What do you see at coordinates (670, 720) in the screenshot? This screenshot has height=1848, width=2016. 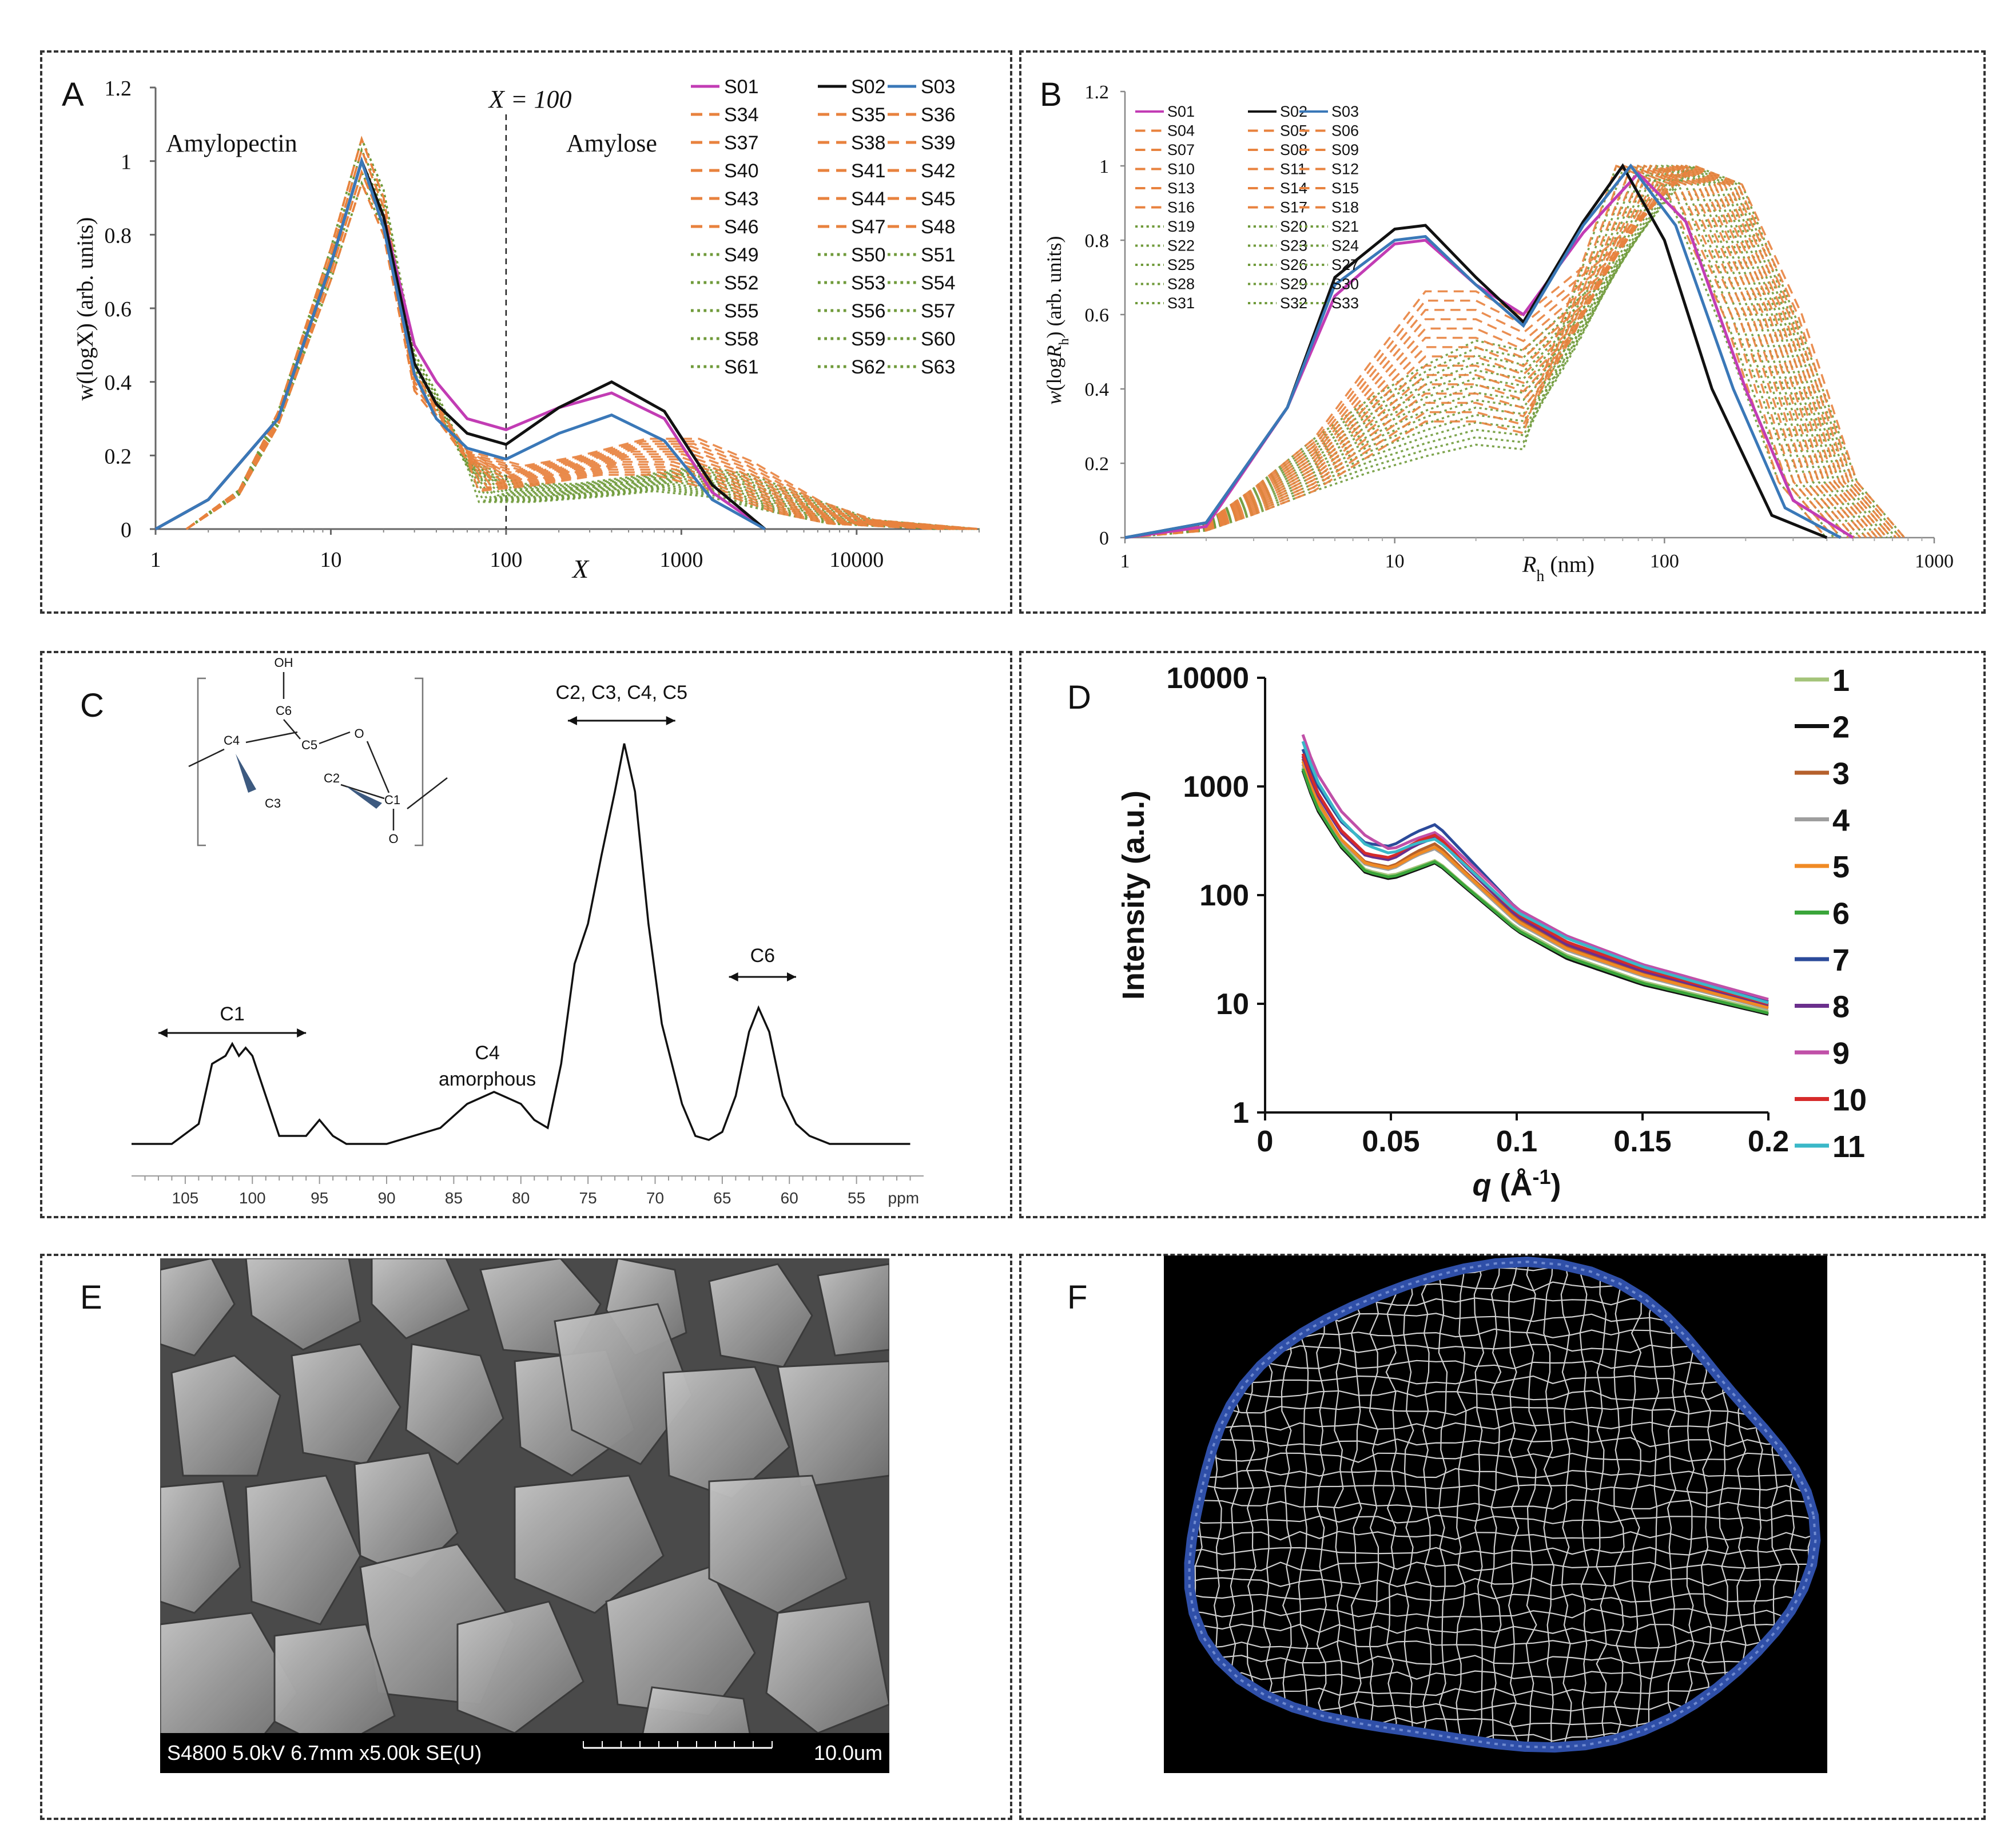 I see `c-c2345-arrow-head-right` at bounding box center [670, 720].